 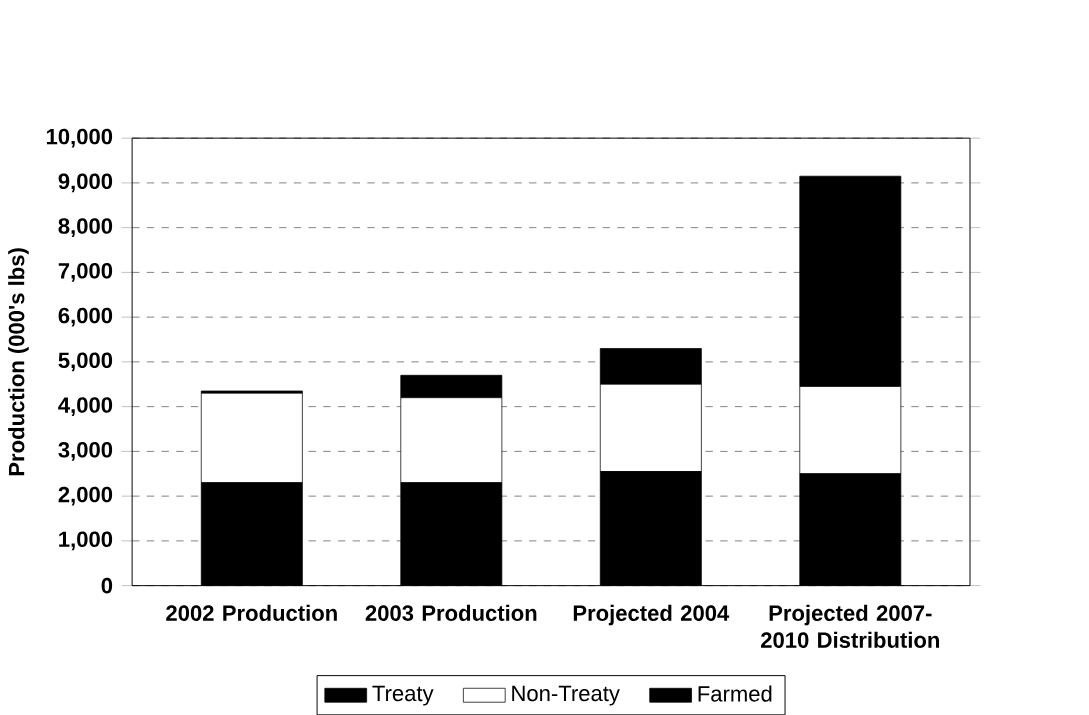 What do you see at coordinates (850, 626) in the screenshot?
I see `x-tick-label: Projected 2007-2010 Distribution` at bounding box center [850, 626].